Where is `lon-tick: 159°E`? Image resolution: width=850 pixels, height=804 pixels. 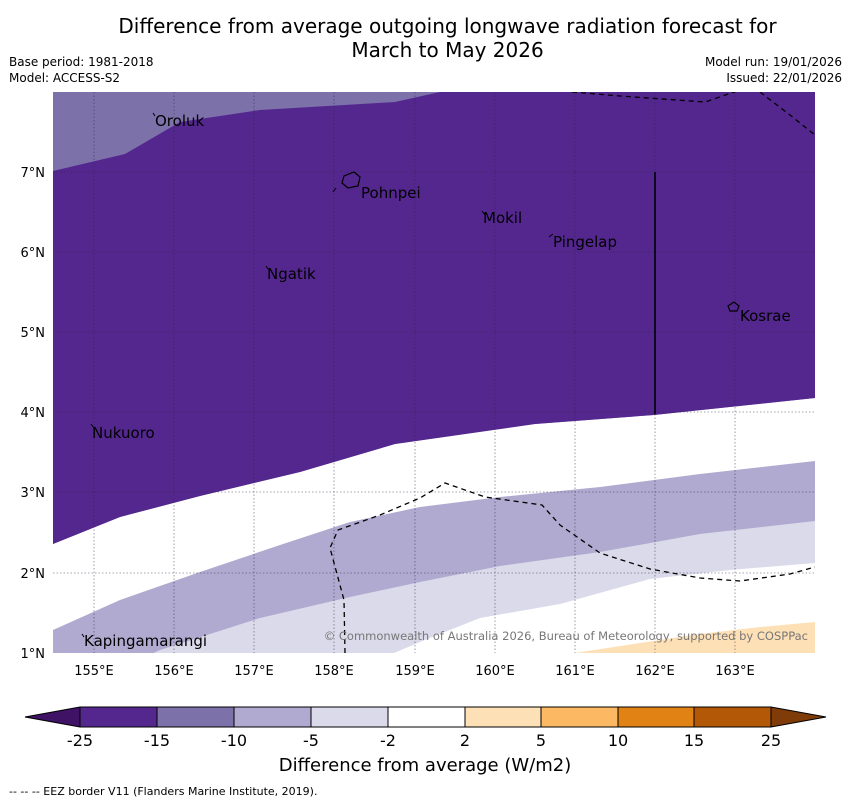 lon-tick: 159°E is located at coordinates (415, 671).